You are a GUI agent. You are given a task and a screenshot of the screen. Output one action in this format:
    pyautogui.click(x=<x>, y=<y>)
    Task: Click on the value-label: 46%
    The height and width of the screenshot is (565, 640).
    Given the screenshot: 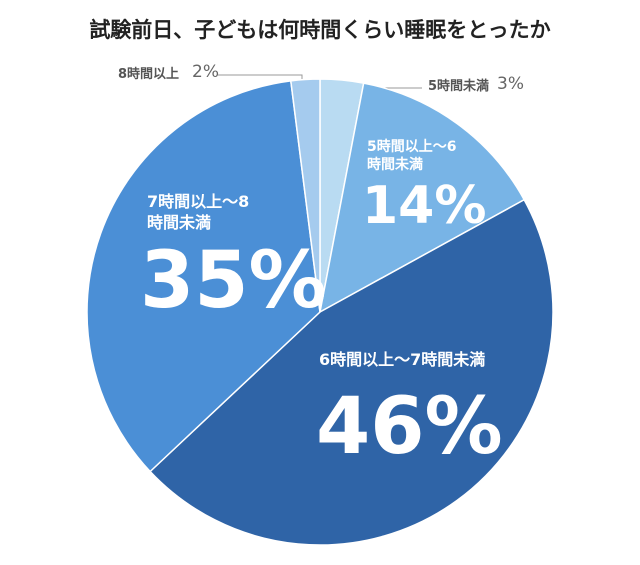 What is the action you would take?
    pyautogui.click(x=409, y=427)
    